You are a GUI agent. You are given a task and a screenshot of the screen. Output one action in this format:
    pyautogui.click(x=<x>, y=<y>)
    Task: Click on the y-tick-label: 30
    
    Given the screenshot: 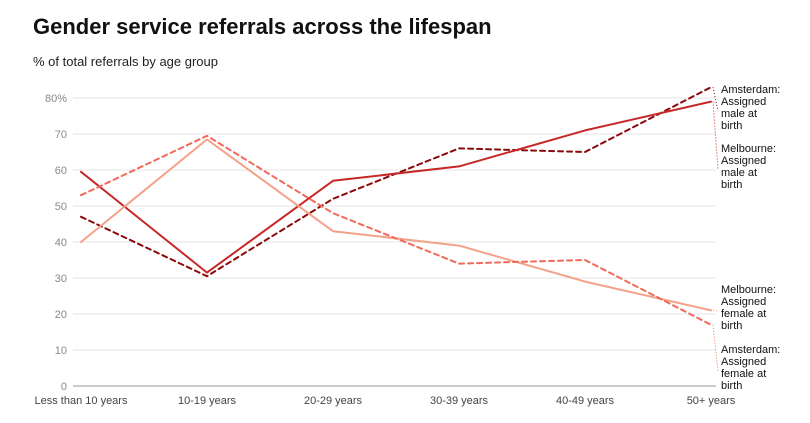 What is the action you would take?
    pyautogui.click(x=61, y=279)
    